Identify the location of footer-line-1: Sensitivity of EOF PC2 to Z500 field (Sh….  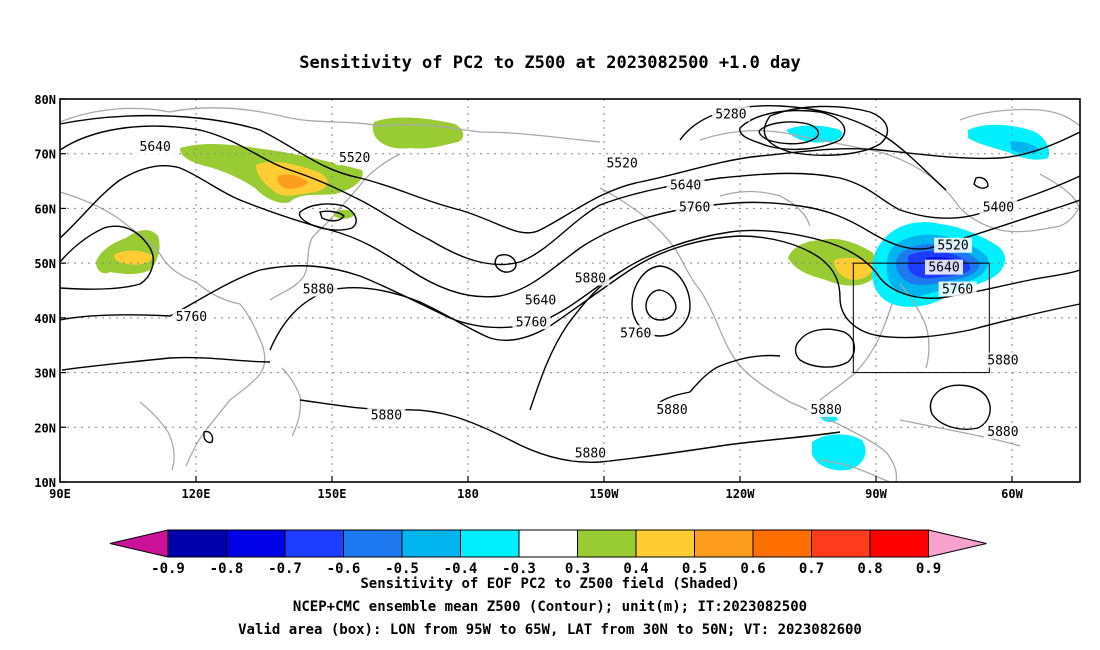
(549, 584).